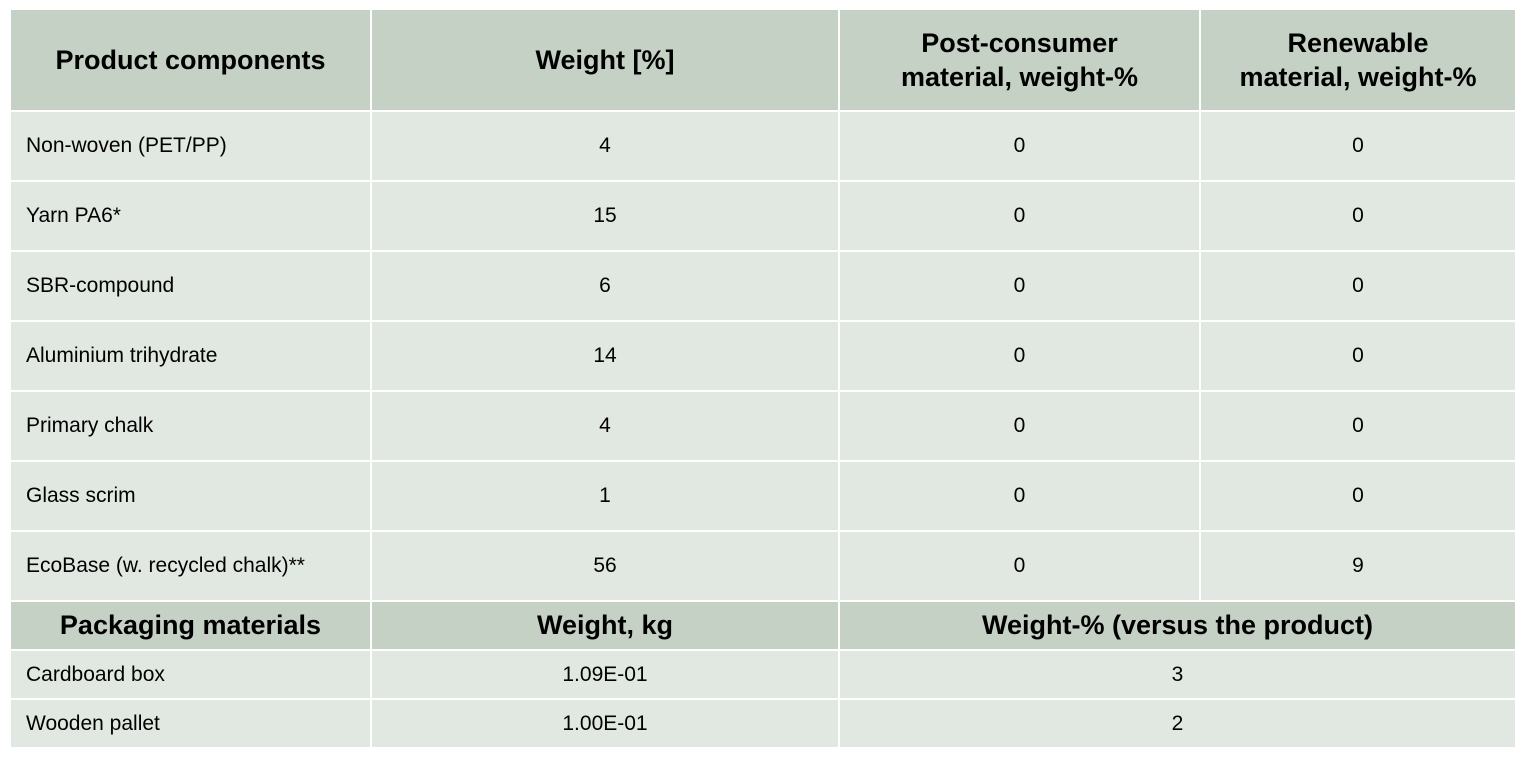  I want to click on header-weight-kg: Weight, kg, so click(605, 625).